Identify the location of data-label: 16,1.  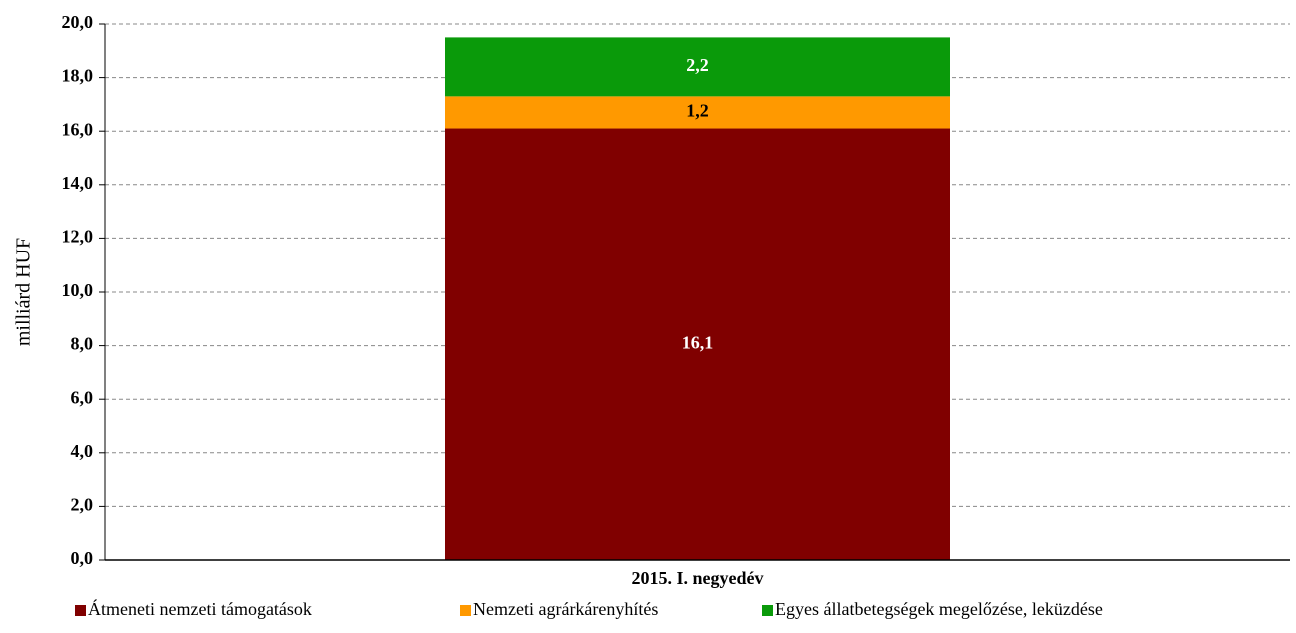
(698, 342).